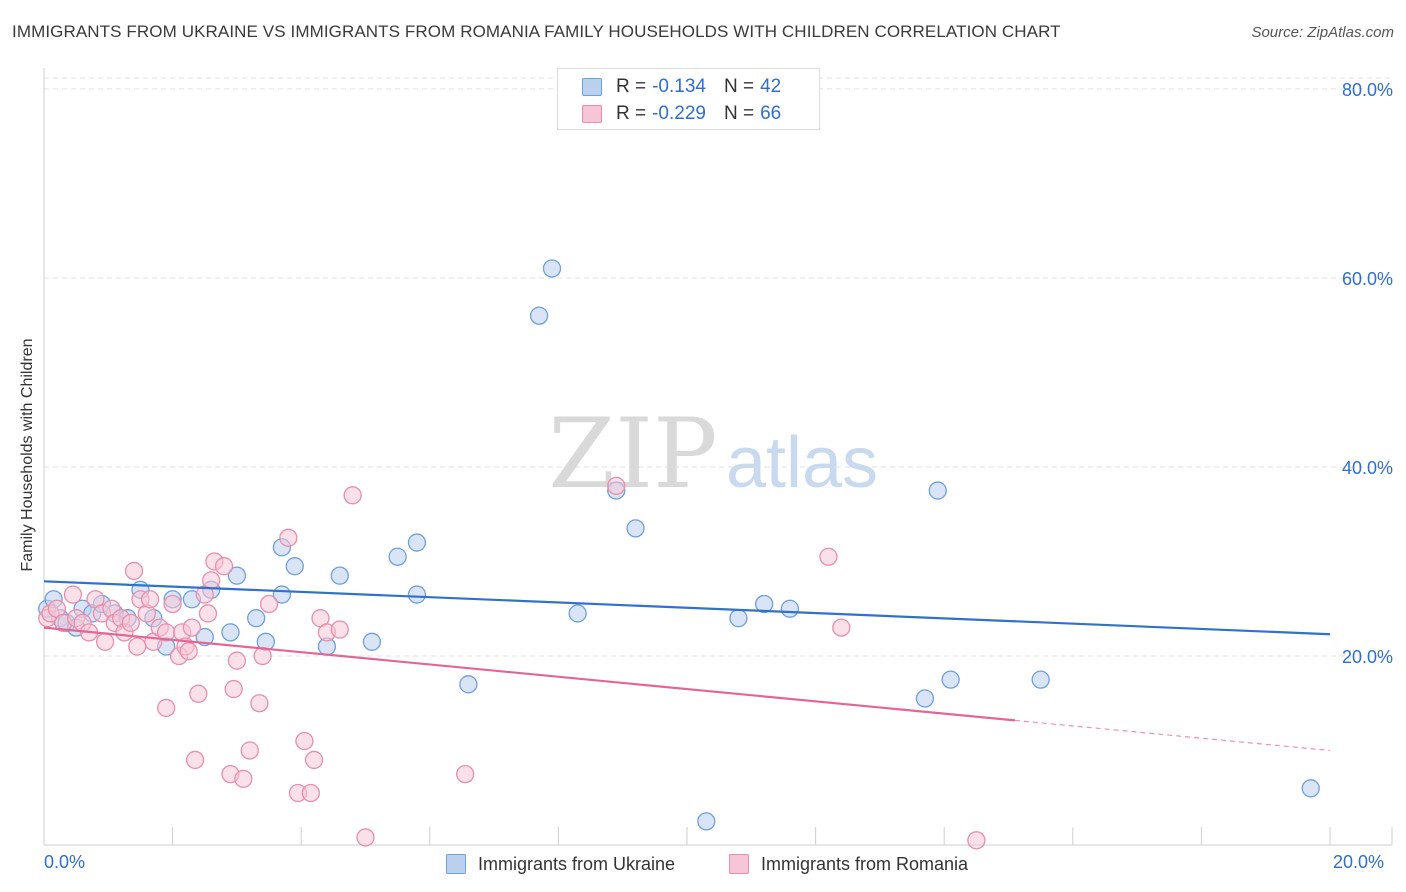 This screenshot has width=1406, height=892. What do you see at coordinates (1172, 735) in the screenshot?
I see `trend-line-romania-extension` at bounding box center [1172, 735].